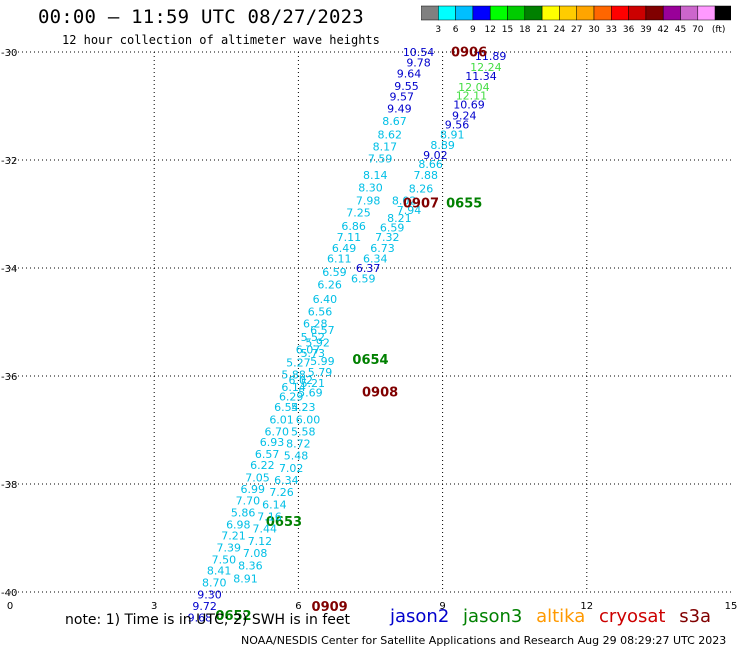  I want to click on wave-height-label: 6.01, so click(281, 420).